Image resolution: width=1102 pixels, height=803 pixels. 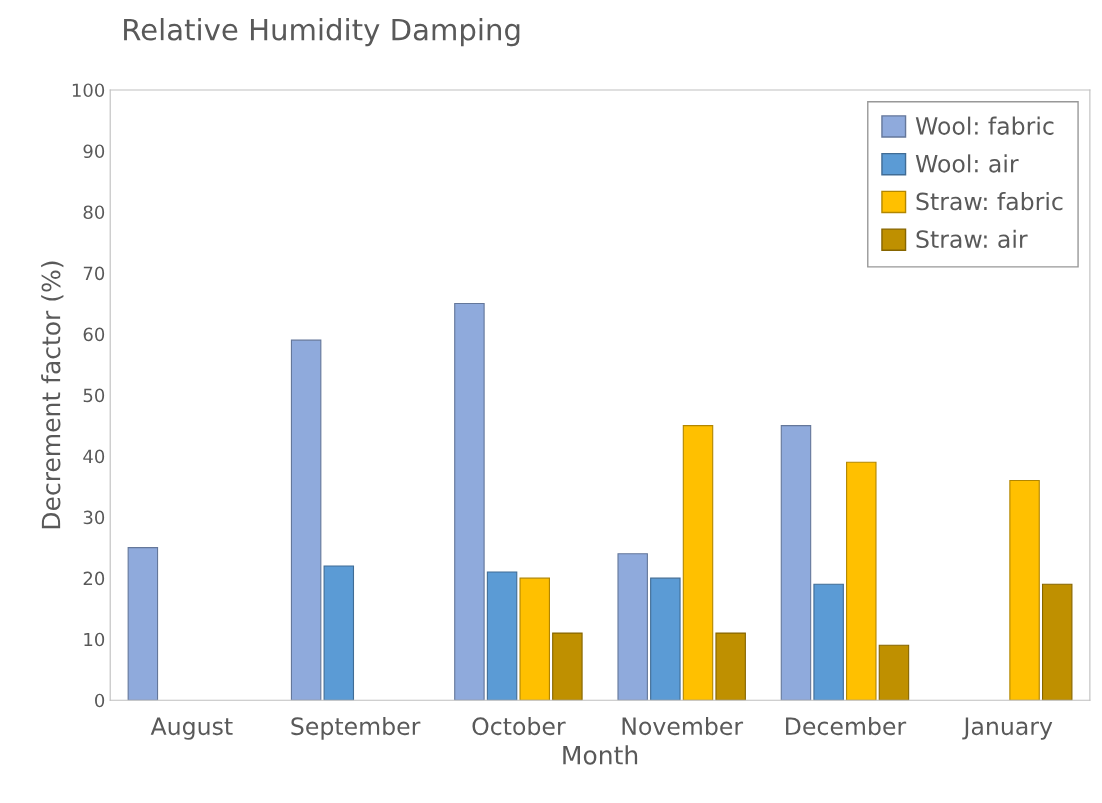 I want to click on y-tick-label: 100, so click(x=88, y=90).